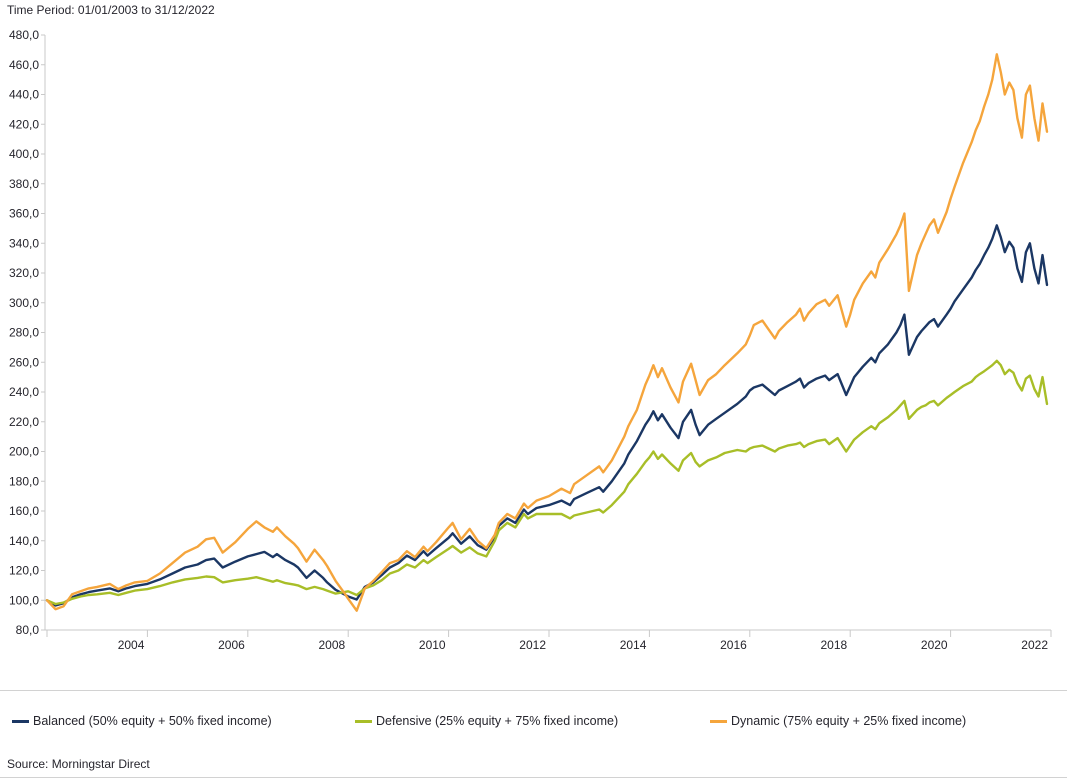 The image size is (1067, 783). Describe the element at coordinates (24, 214) in the screenshot. I see `y-tick-label: 360,0` at that location.